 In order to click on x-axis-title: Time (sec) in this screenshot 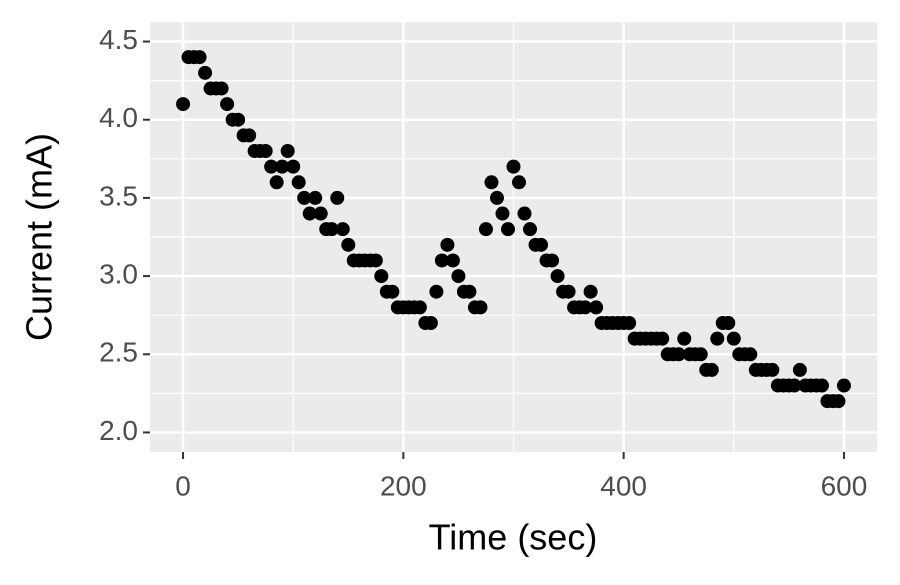, I will do `click(513, 537)`.